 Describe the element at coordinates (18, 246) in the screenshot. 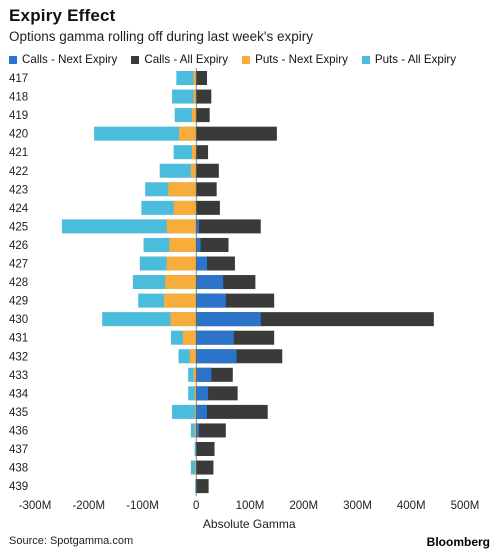

I see `y-tick-label-426: 426` at that location.